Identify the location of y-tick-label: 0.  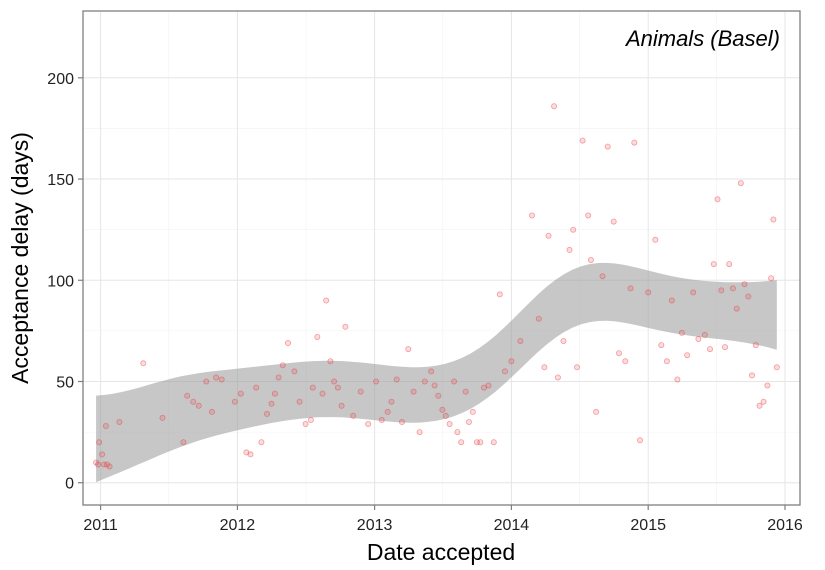
(69, 484).